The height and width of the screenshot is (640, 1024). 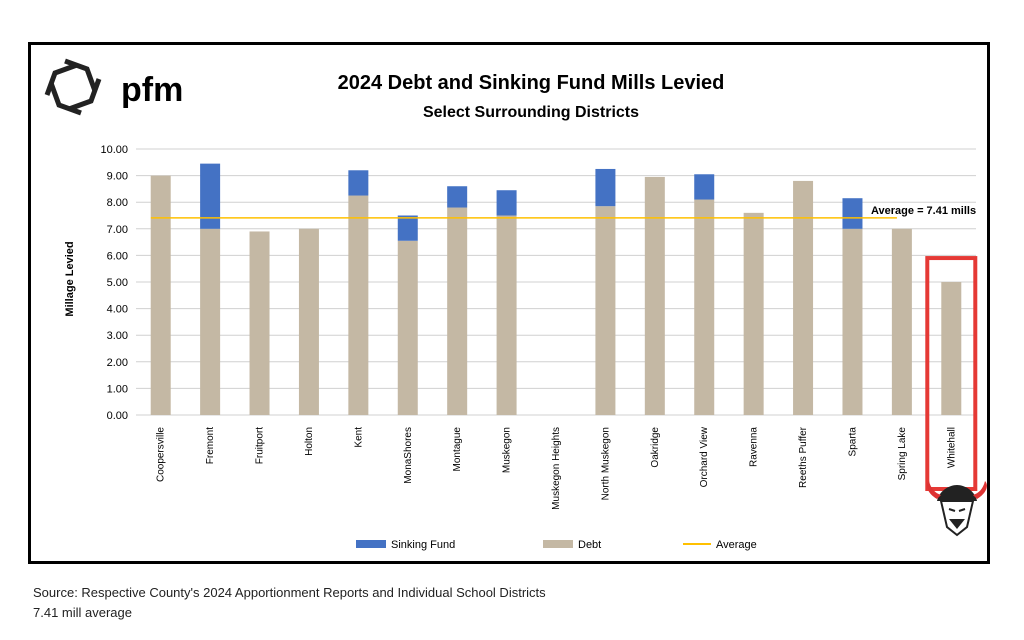 What do you see at coordinates (260, 445) in the screenshot?
I see `x-tick-label: Fruitport` at bounding box center [260, 445].